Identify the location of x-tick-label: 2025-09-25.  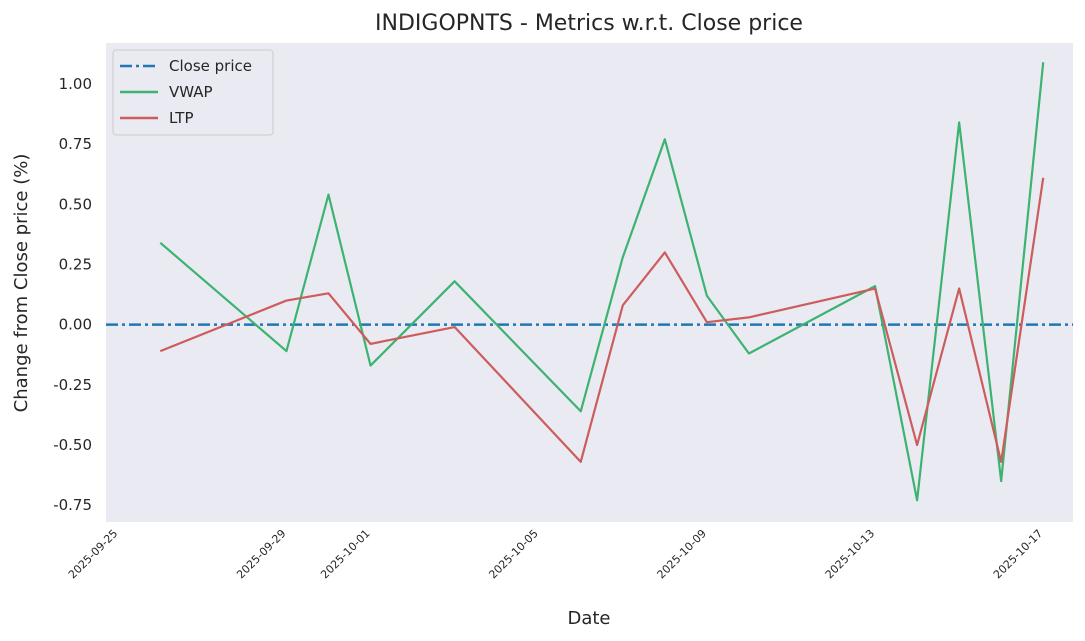
(93, 554).